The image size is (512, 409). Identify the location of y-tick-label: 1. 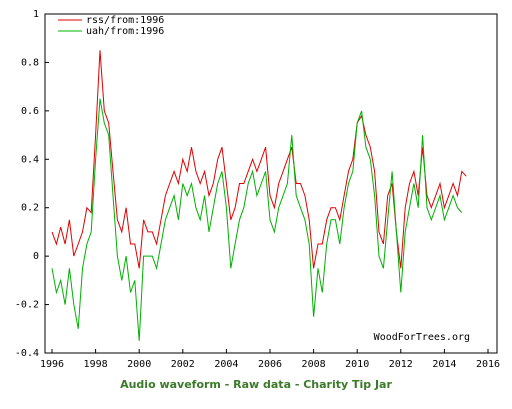
(36, 14).